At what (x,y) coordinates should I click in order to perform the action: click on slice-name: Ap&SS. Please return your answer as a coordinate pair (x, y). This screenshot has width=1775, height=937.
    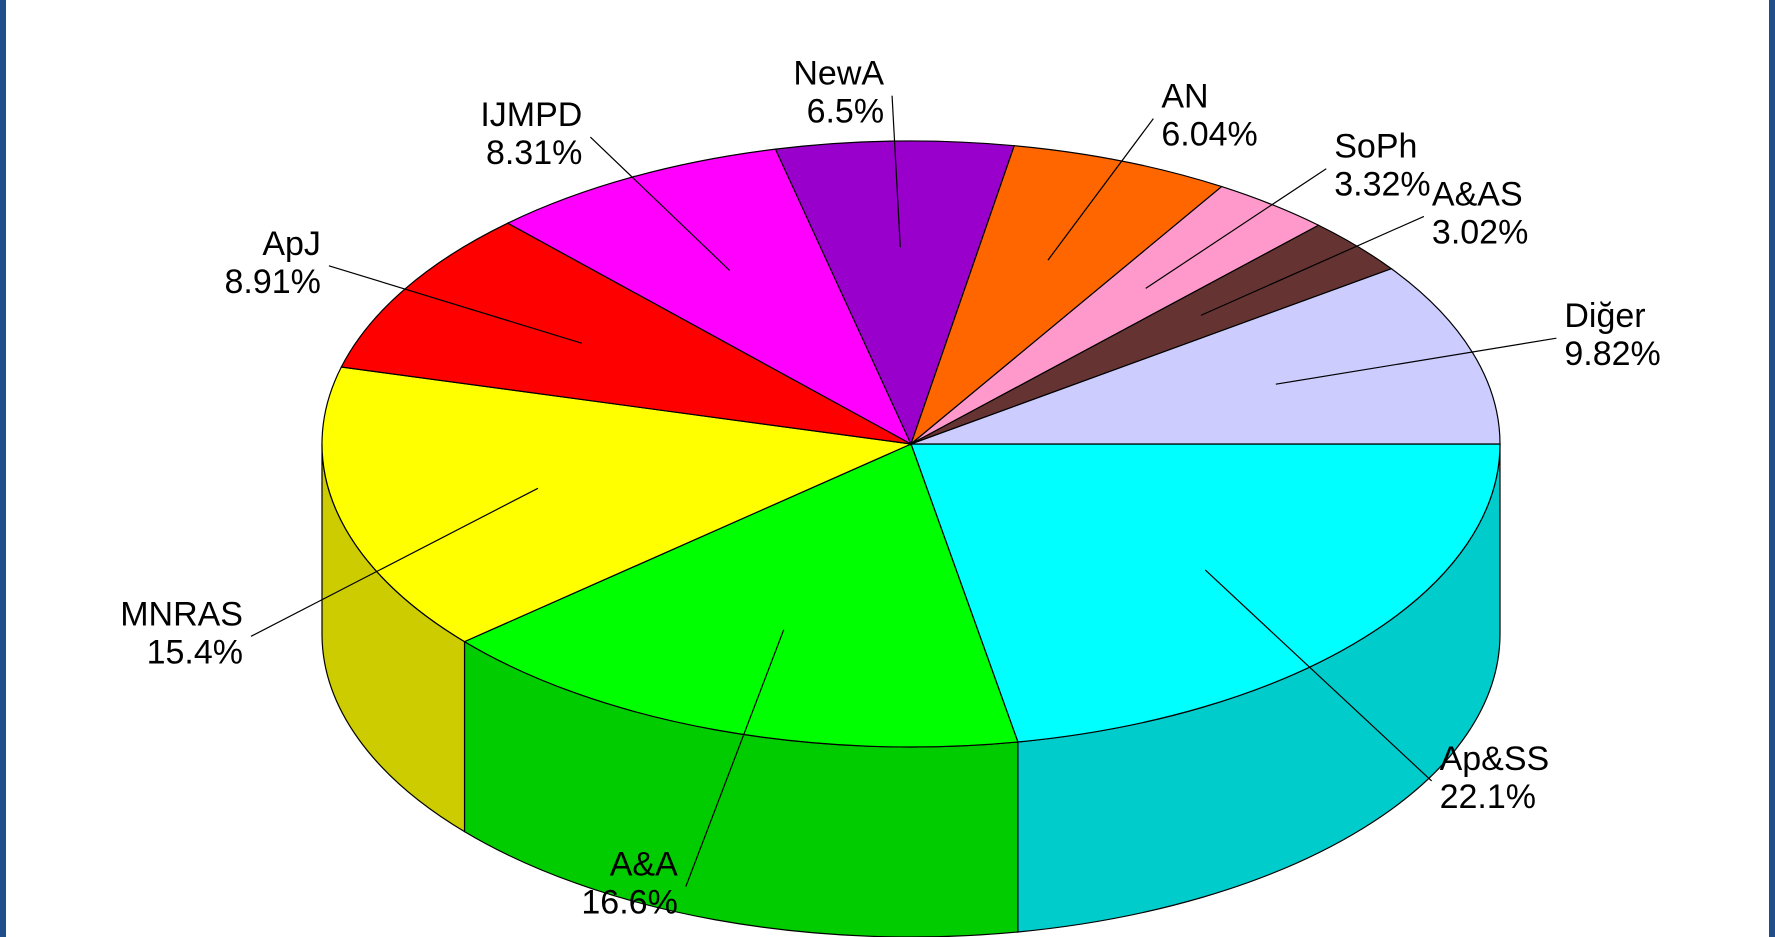
    Looking at the image, I should click on (1495, 759).